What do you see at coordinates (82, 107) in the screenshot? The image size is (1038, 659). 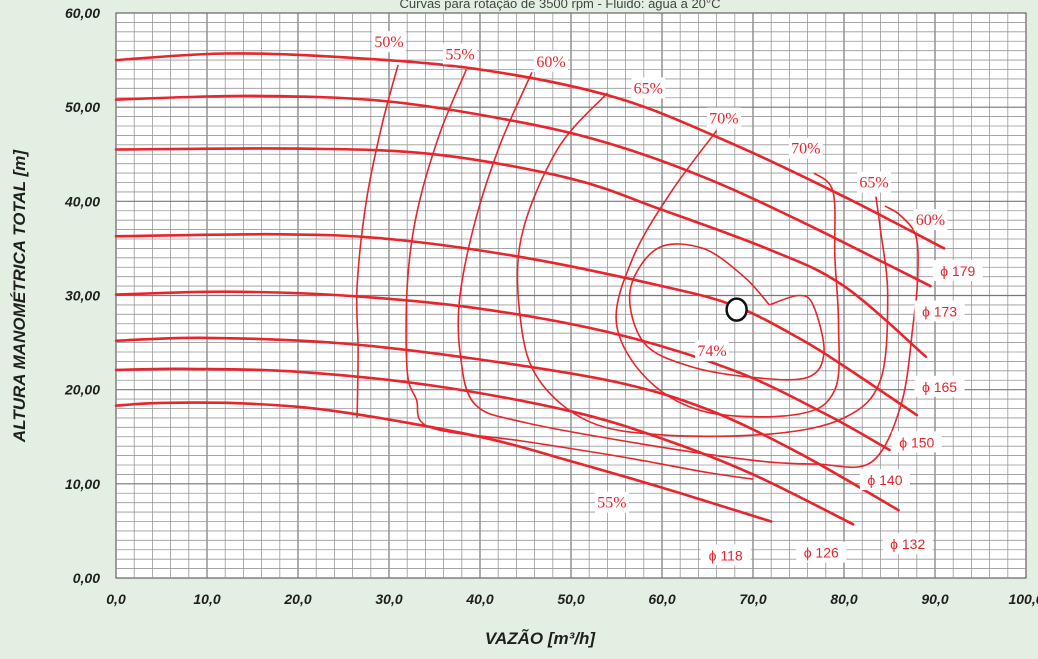 I see `y-tick-label: 50,00` at bounding box center [82, 107].